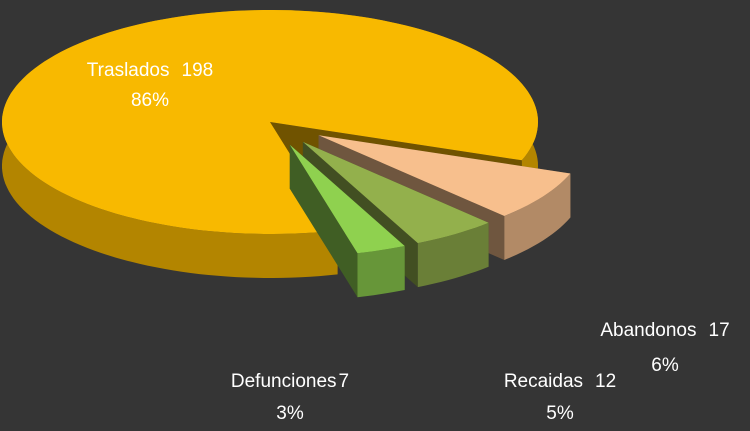 This screenshot has width=750, height=431. What do you see at coordinates (605, 381) in the screenshot?
I see `value-label: 12` at bounding box center [605, 381].